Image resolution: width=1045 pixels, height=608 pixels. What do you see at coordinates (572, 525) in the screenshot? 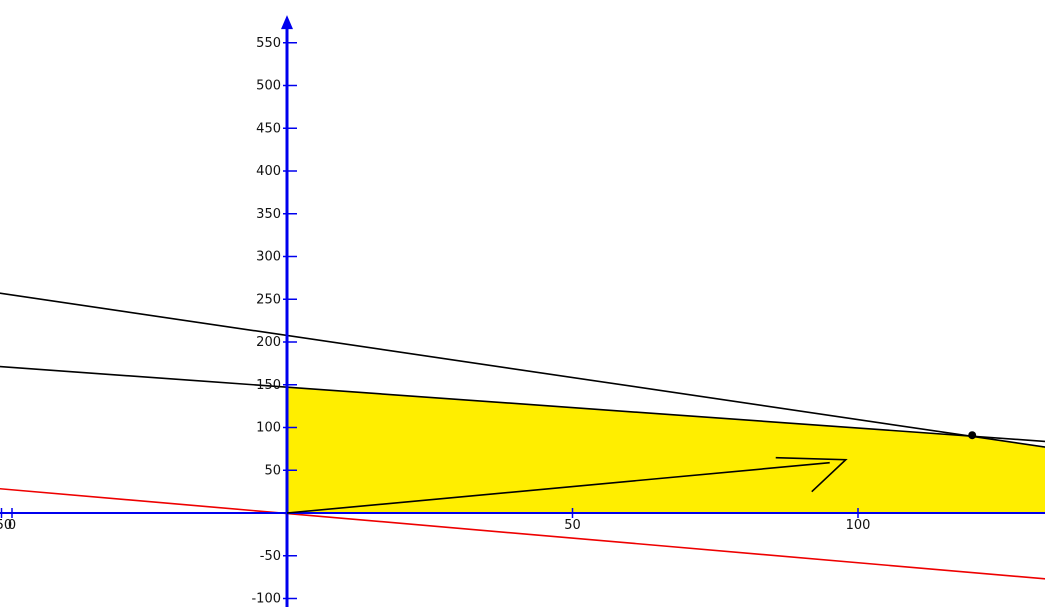
I see `x-tick-label: 50` at bounding box center [572, 525].